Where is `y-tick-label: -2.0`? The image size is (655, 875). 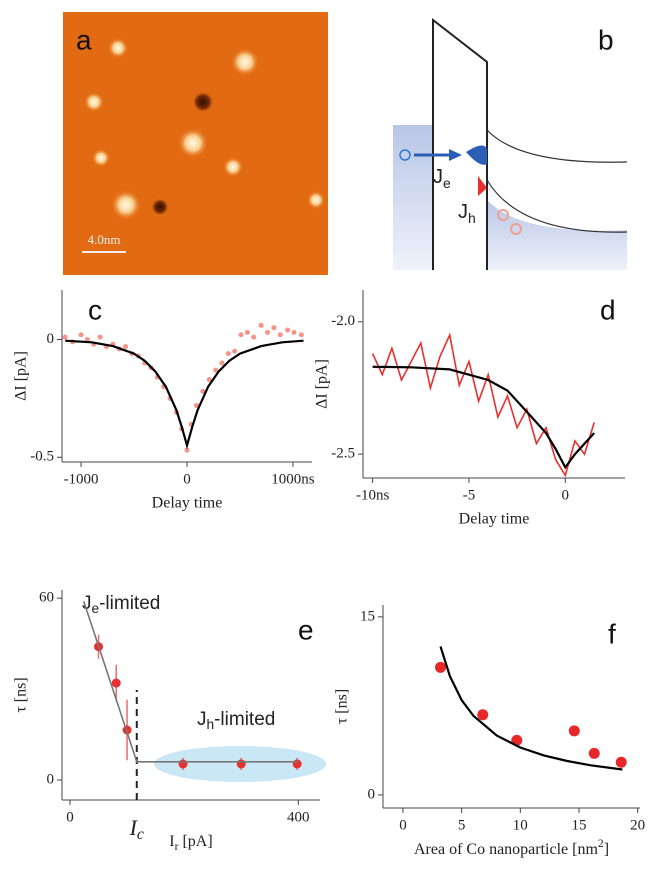
y-tick-label: -2.0 is located at coordinates (343, 321).